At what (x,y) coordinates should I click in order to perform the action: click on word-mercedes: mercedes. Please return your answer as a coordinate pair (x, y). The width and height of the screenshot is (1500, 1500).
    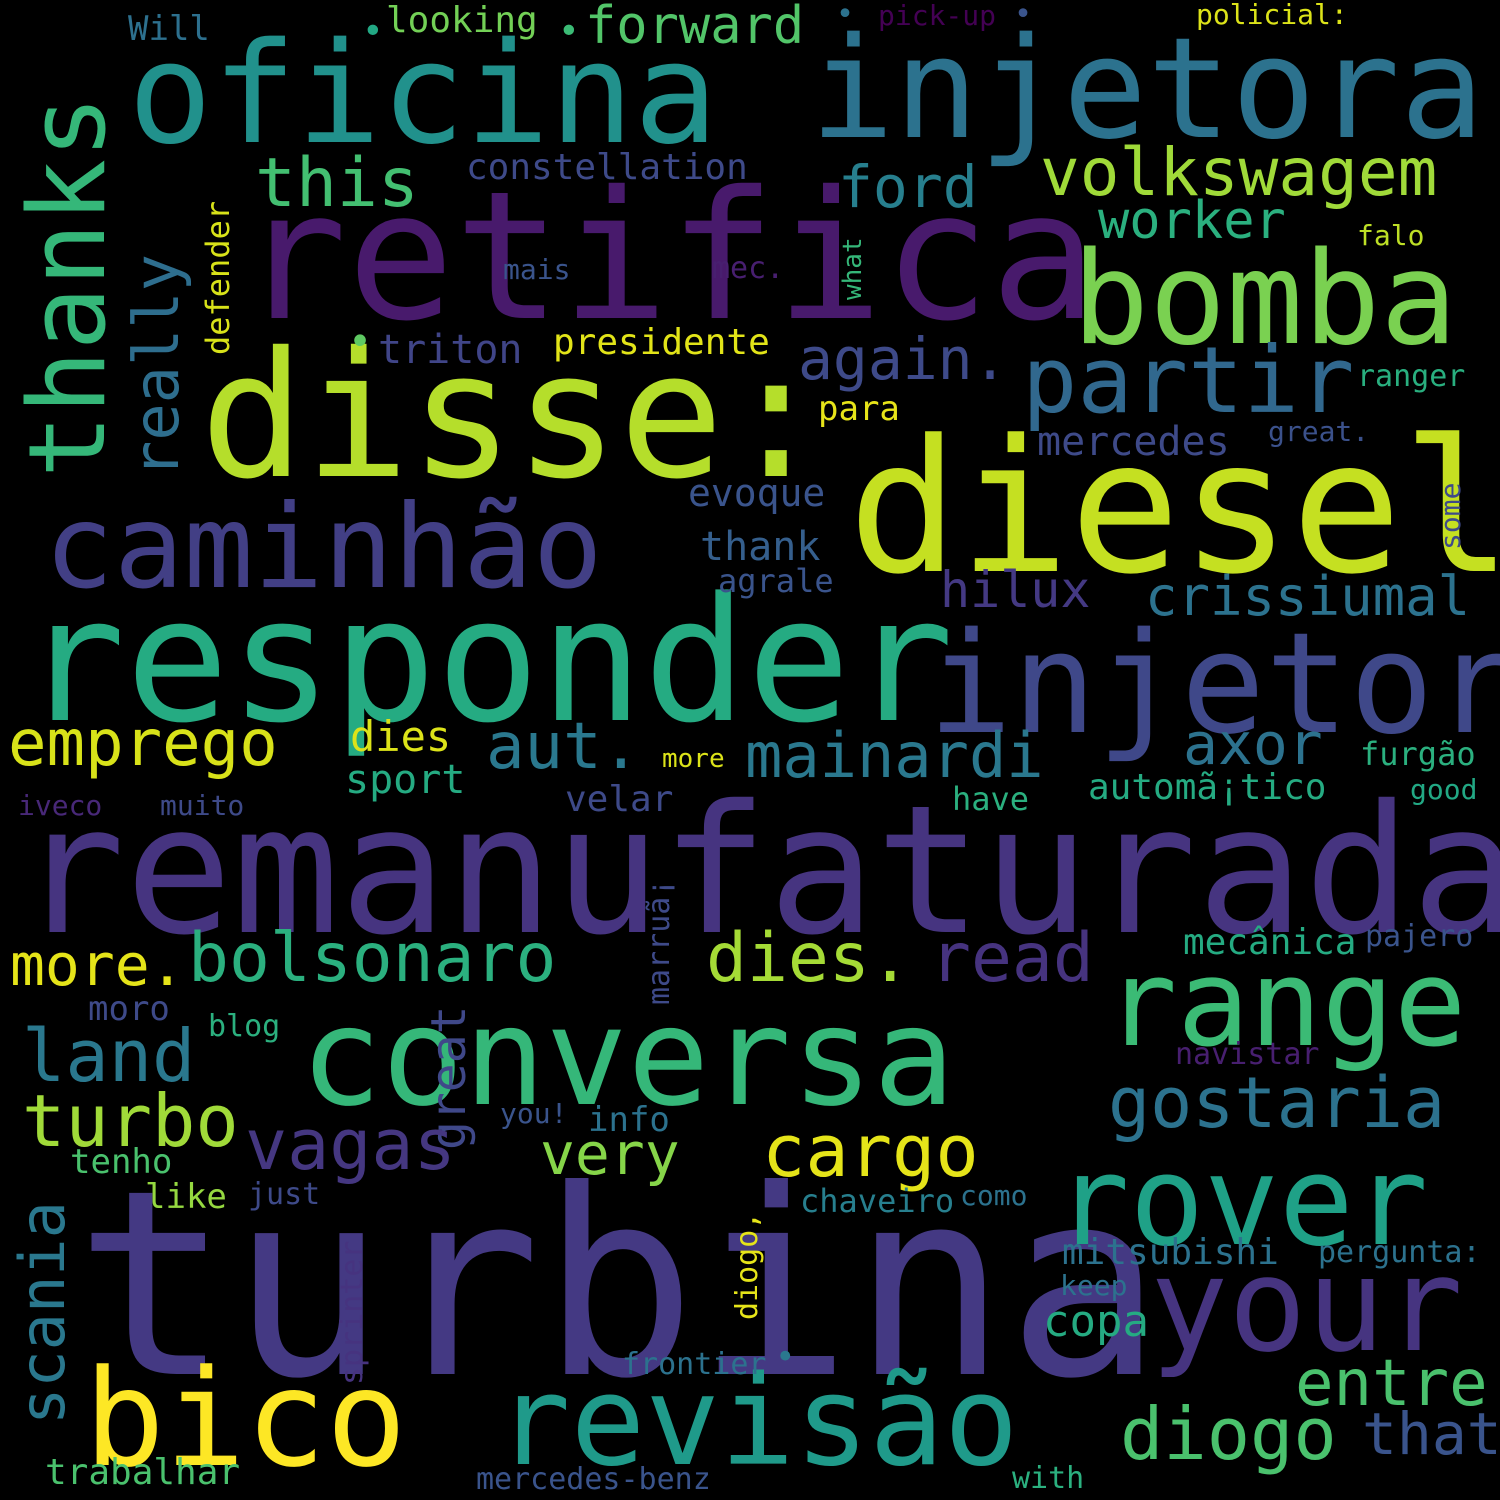
    Looking at the image, I should click on (1133, 442).